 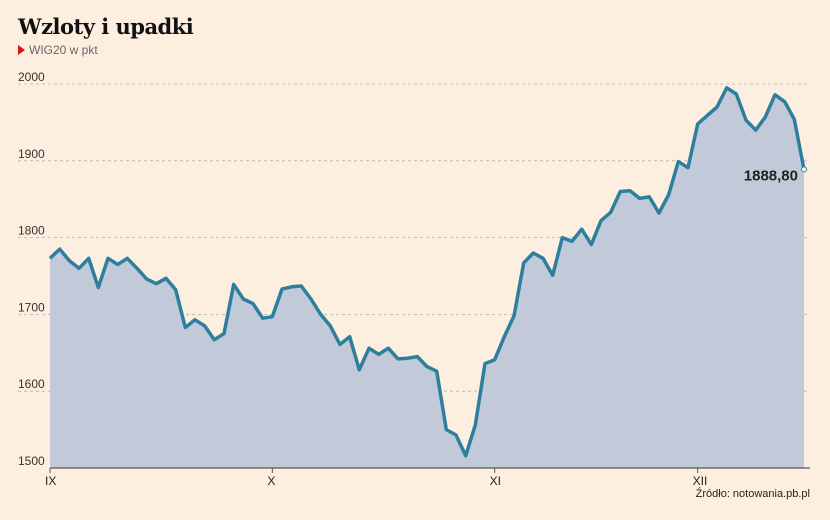 I want to click on x-tick-label: X, so click(x=271, y=481).